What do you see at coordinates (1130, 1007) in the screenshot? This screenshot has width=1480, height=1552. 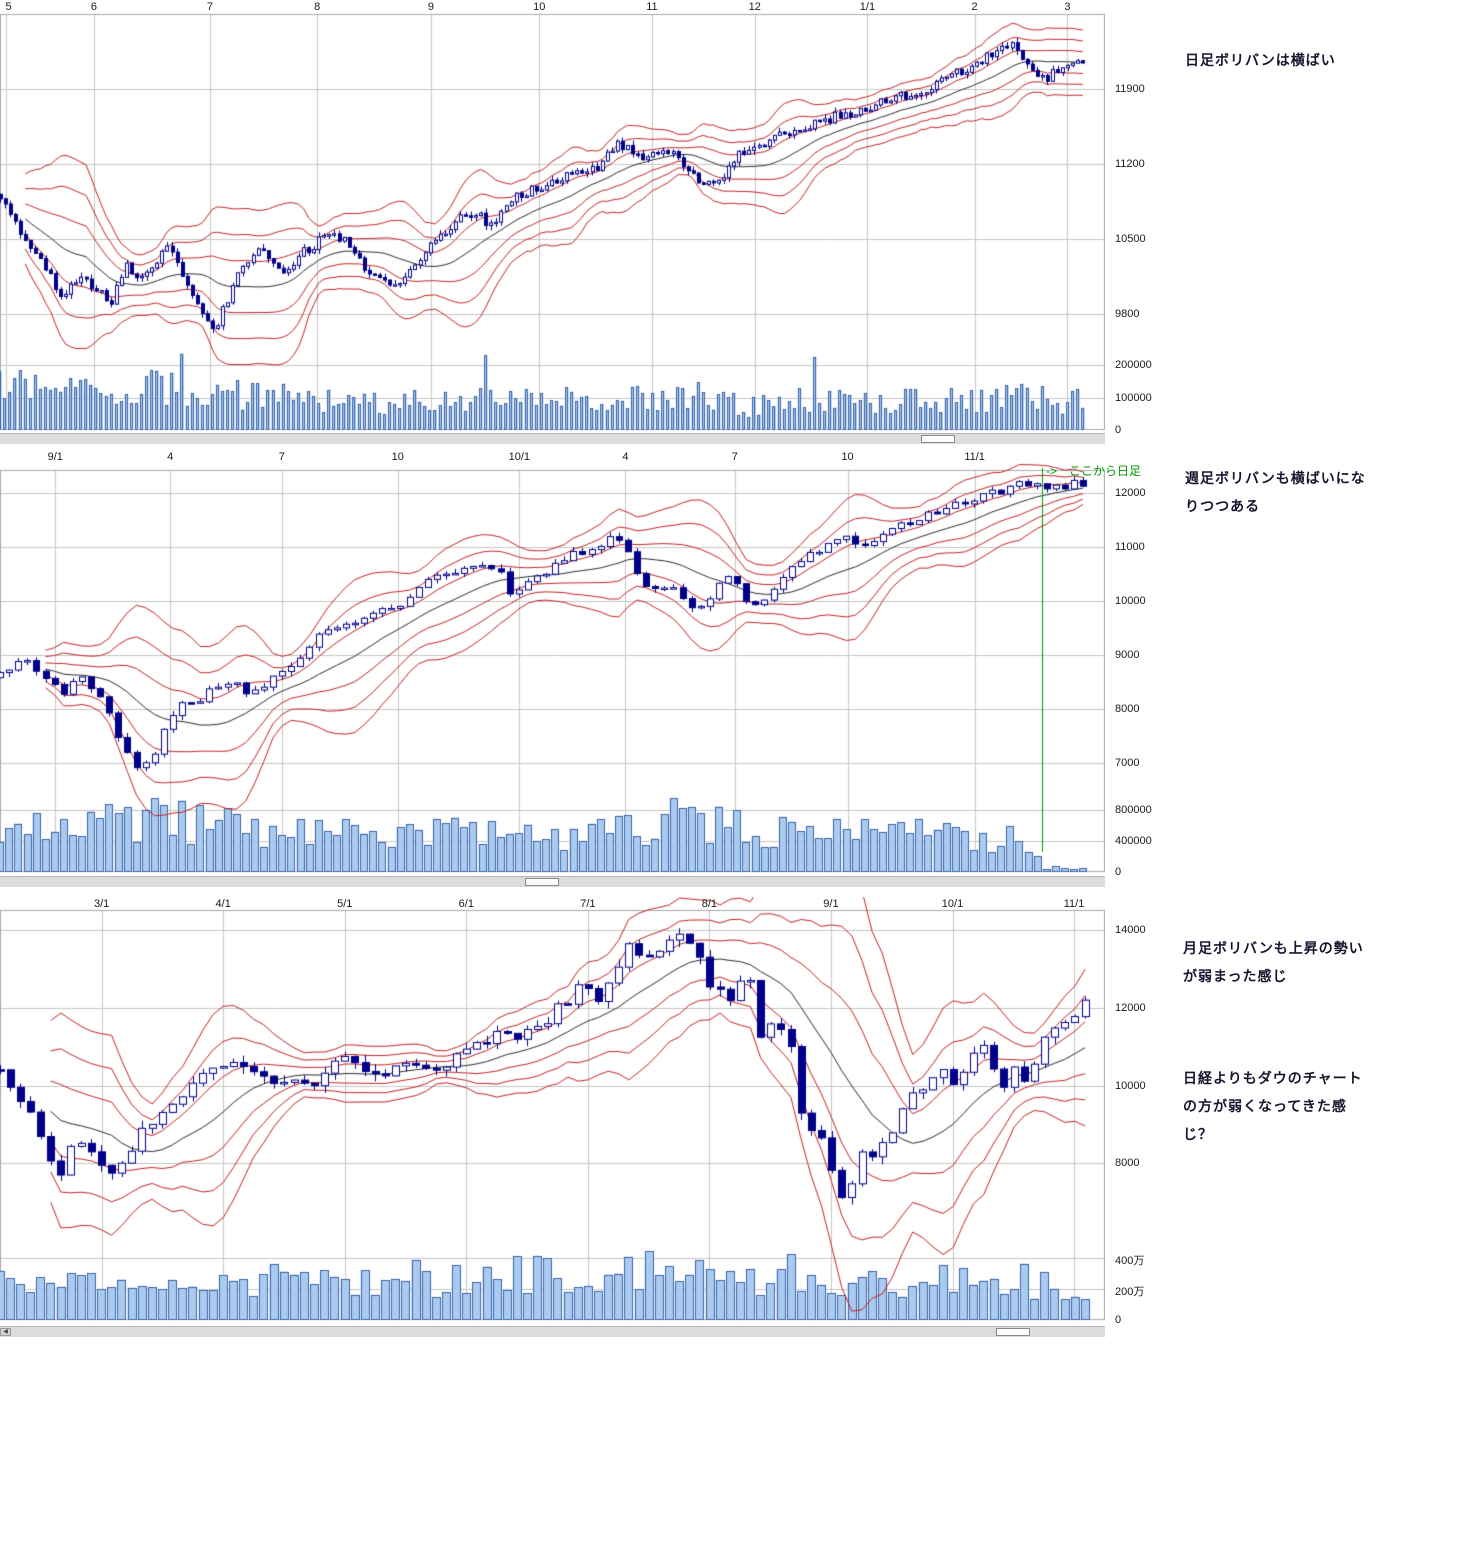 I see `monthly-price-tick-label: 12000` at bounding box center [1130, 1007].